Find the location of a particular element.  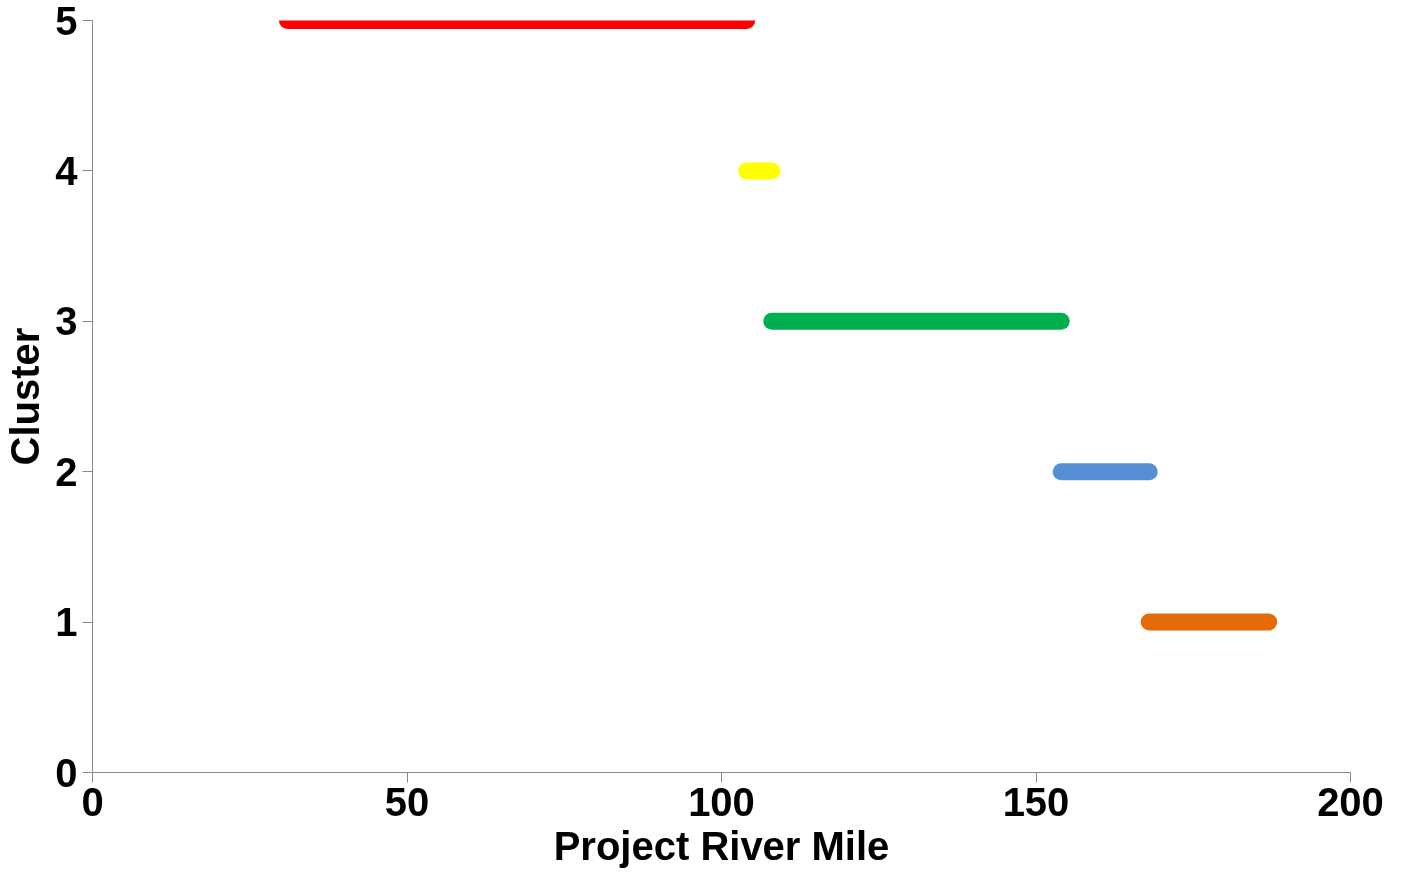

y-tick-label: 4 is located at coordinates (67, 170).